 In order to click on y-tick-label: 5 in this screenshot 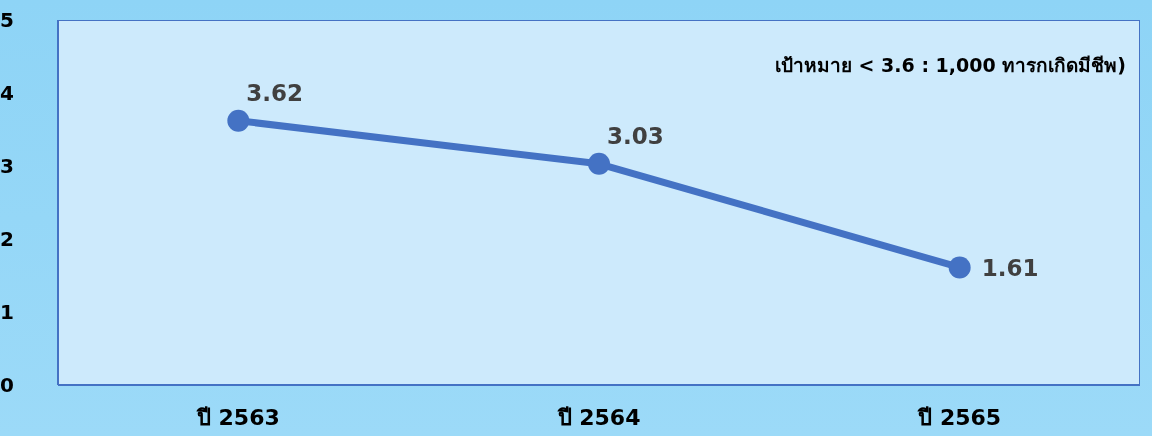, I will do `click(7, 20)`.